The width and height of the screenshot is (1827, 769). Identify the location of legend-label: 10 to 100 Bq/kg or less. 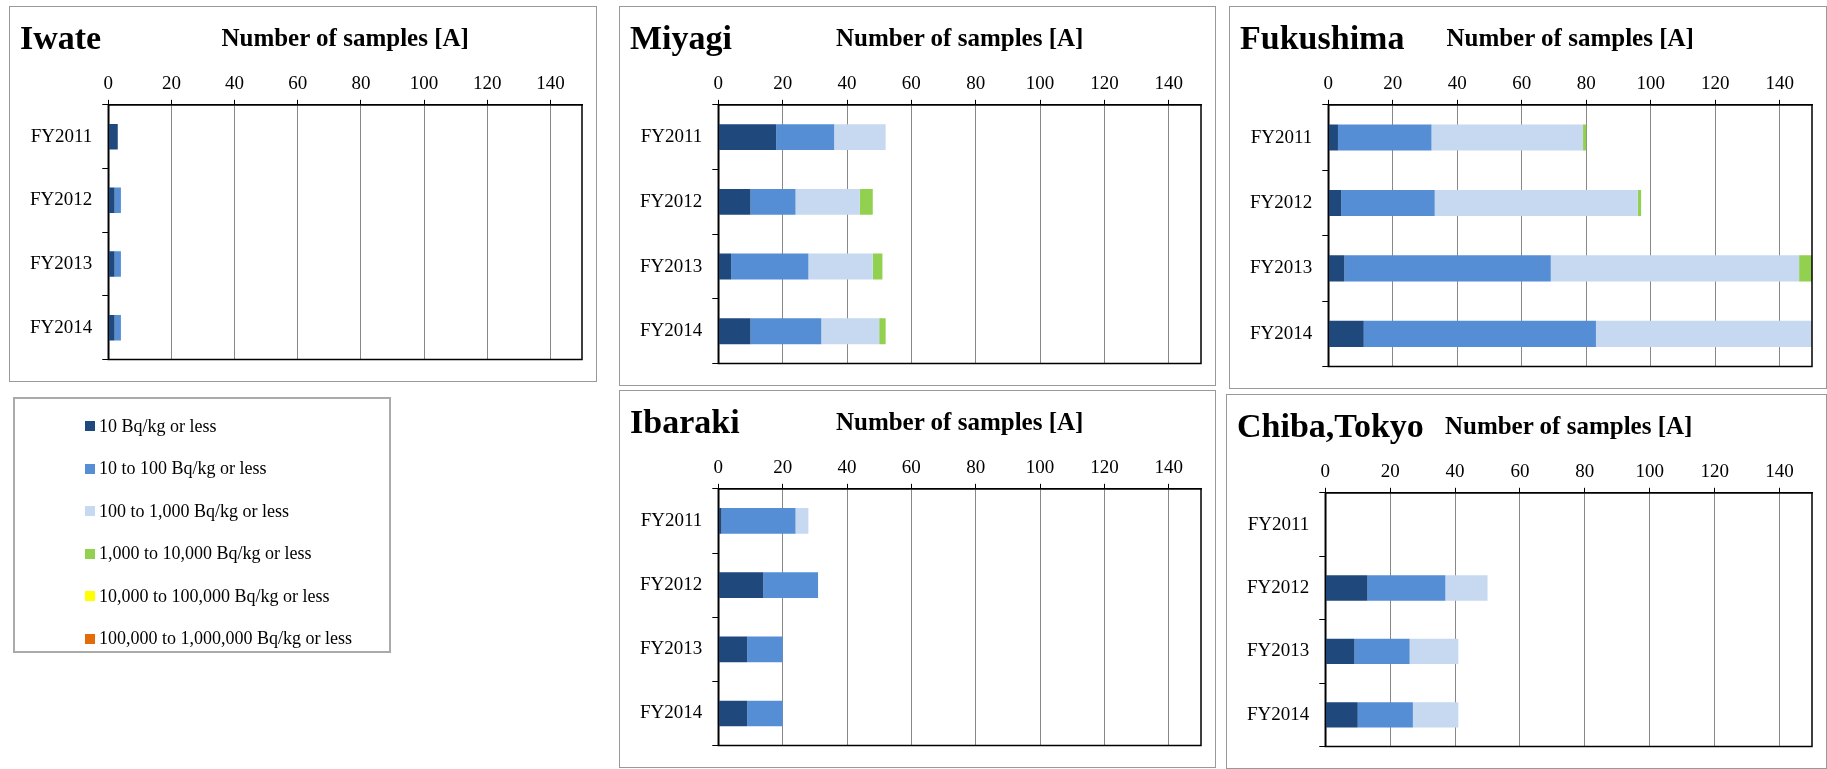
(183, 469).